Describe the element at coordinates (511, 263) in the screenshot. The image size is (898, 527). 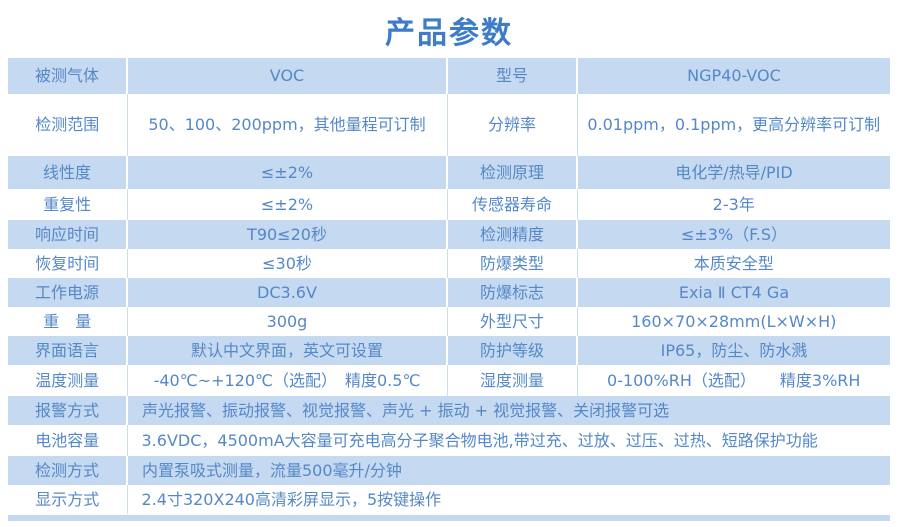
I see `spec-label: 防爆类型` at that location.